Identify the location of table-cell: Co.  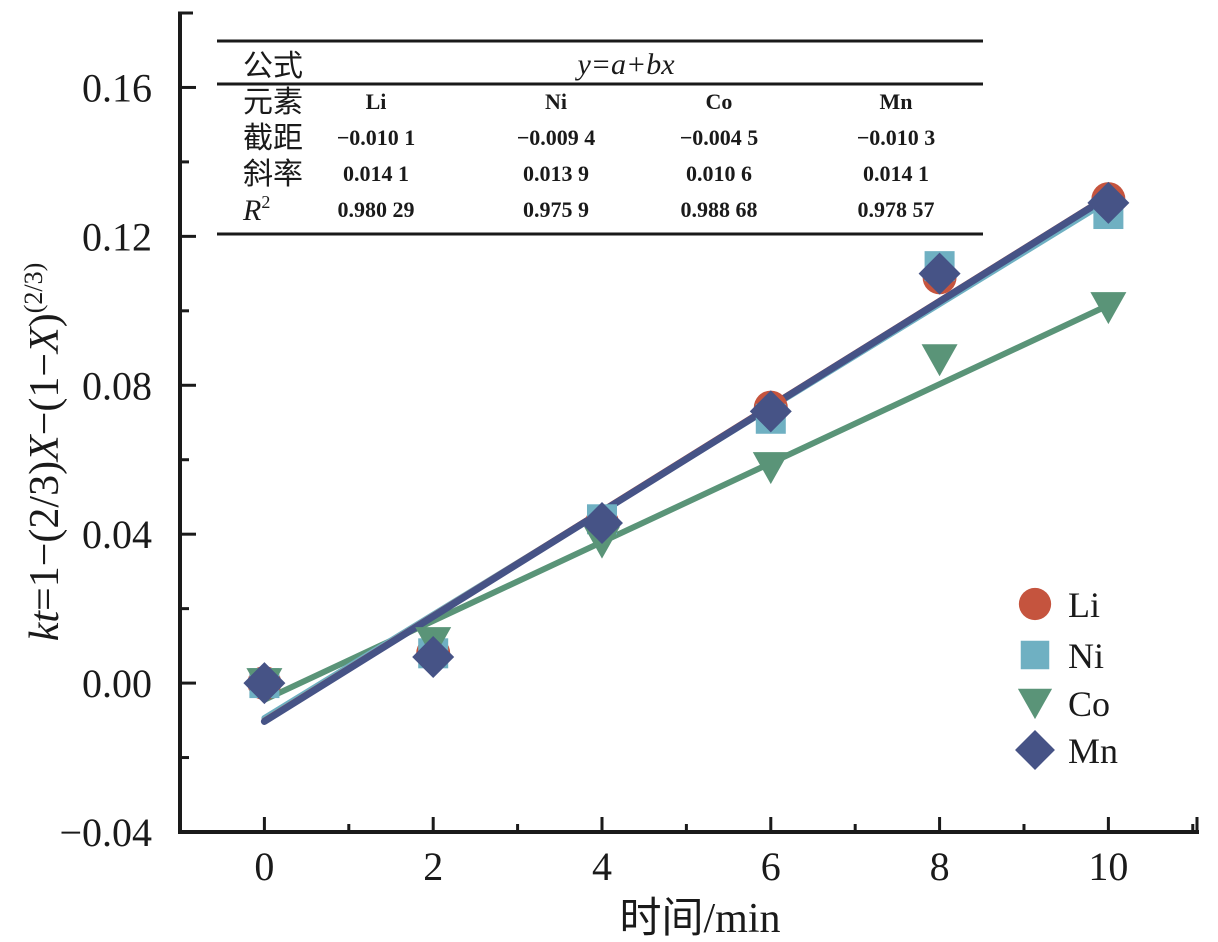
(719, 101).